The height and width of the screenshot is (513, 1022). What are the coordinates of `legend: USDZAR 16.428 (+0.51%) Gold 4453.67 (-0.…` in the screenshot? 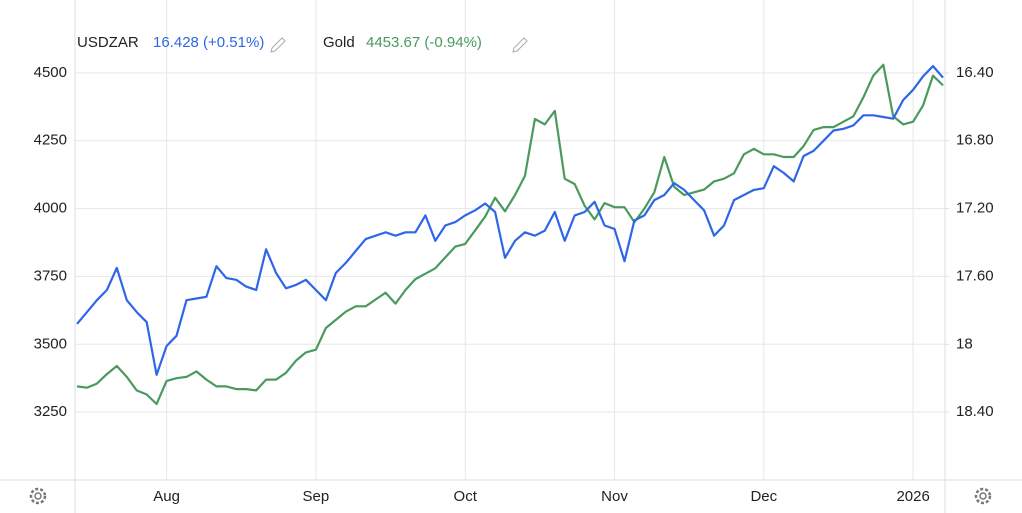 It's located at (302, 43).